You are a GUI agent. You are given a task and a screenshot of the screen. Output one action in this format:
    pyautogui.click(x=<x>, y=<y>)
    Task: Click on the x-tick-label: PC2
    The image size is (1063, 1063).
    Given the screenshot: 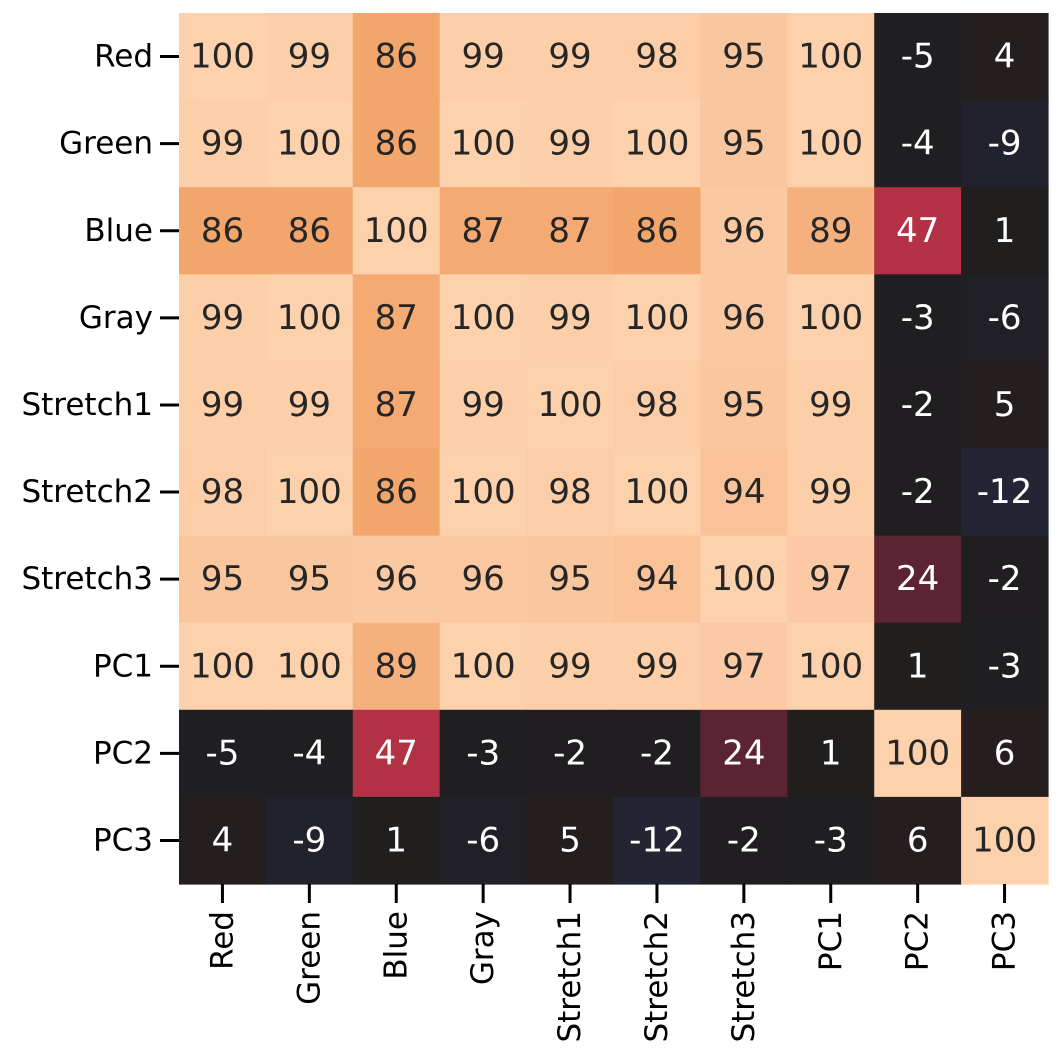 What is the action you would take?
    pyautogui.click(x=918, y=941)
    